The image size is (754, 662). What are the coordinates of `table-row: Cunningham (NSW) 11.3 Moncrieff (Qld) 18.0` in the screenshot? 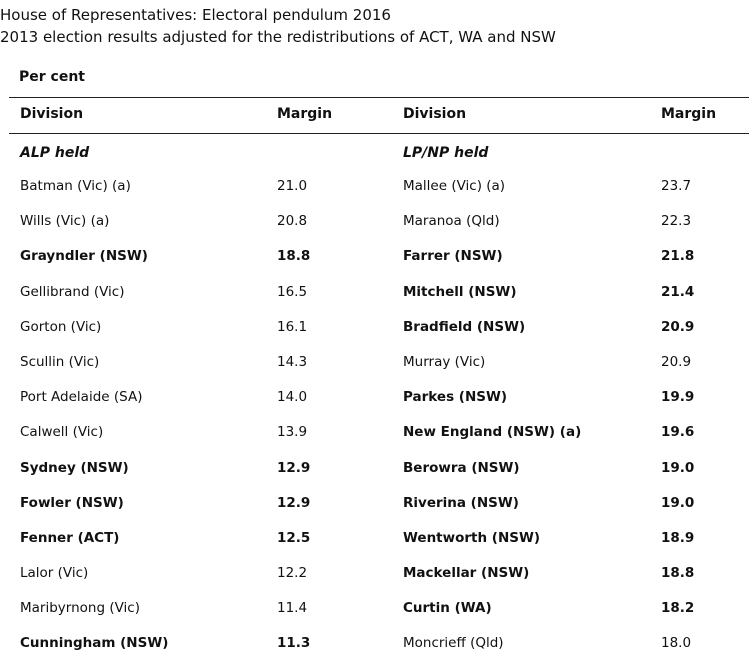 It's located at (377, 643).